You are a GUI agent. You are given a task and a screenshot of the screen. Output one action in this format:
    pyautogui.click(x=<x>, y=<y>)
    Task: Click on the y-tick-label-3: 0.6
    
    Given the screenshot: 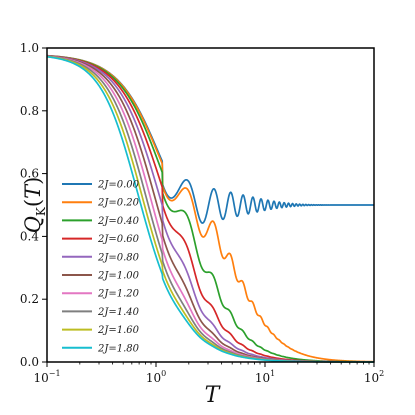 What is the action you would take?
    pyautogui.click(x=29, y=174)
    